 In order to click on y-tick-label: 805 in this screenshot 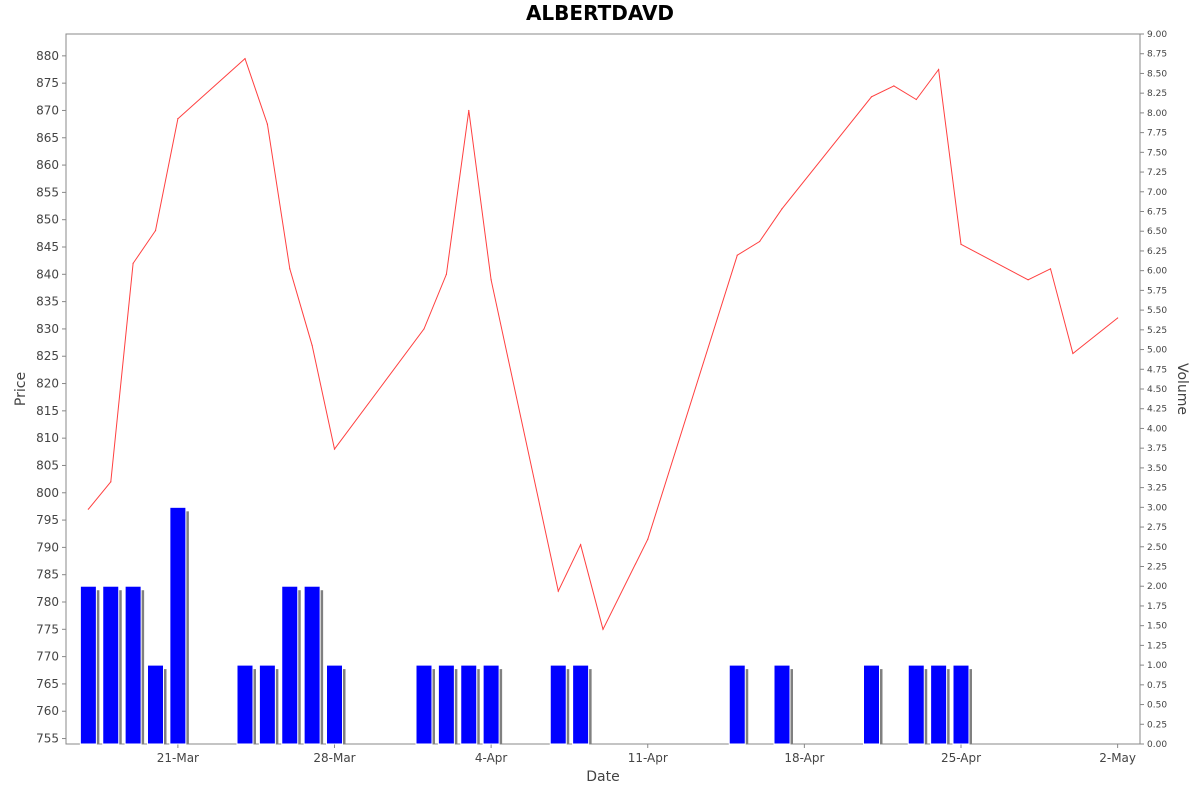, I will do `click(47, 465)`.